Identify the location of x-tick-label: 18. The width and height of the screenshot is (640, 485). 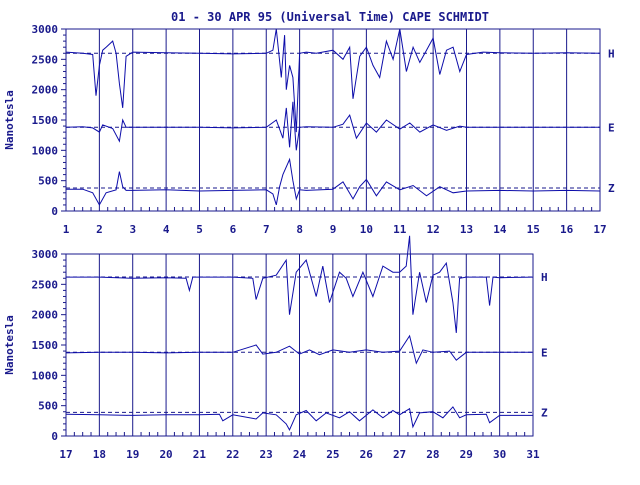
(99, 454).